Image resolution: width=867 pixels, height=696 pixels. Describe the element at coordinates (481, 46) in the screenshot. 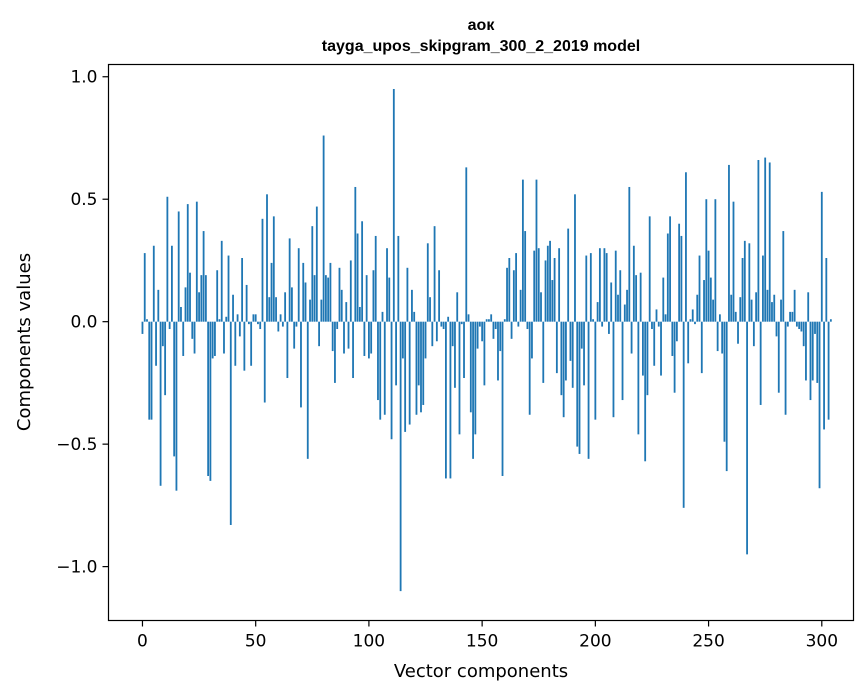

I see `chart-title-line2: tayga_upos_skipgram_300_2_2019 model` at that location.